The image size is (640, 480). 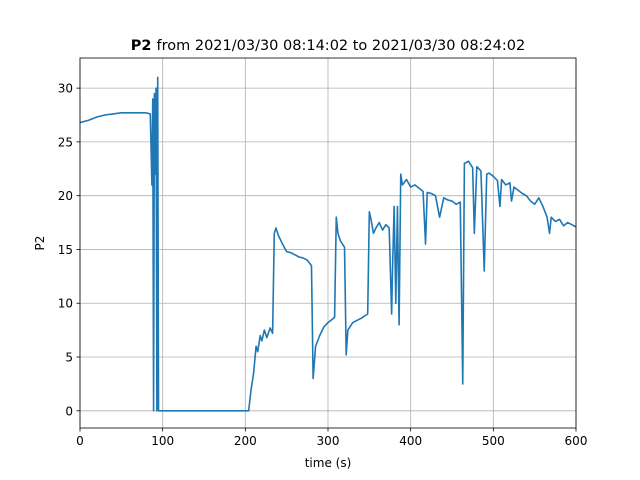 I want to click on y-axis-label: P2, so click(x=40, y=243).